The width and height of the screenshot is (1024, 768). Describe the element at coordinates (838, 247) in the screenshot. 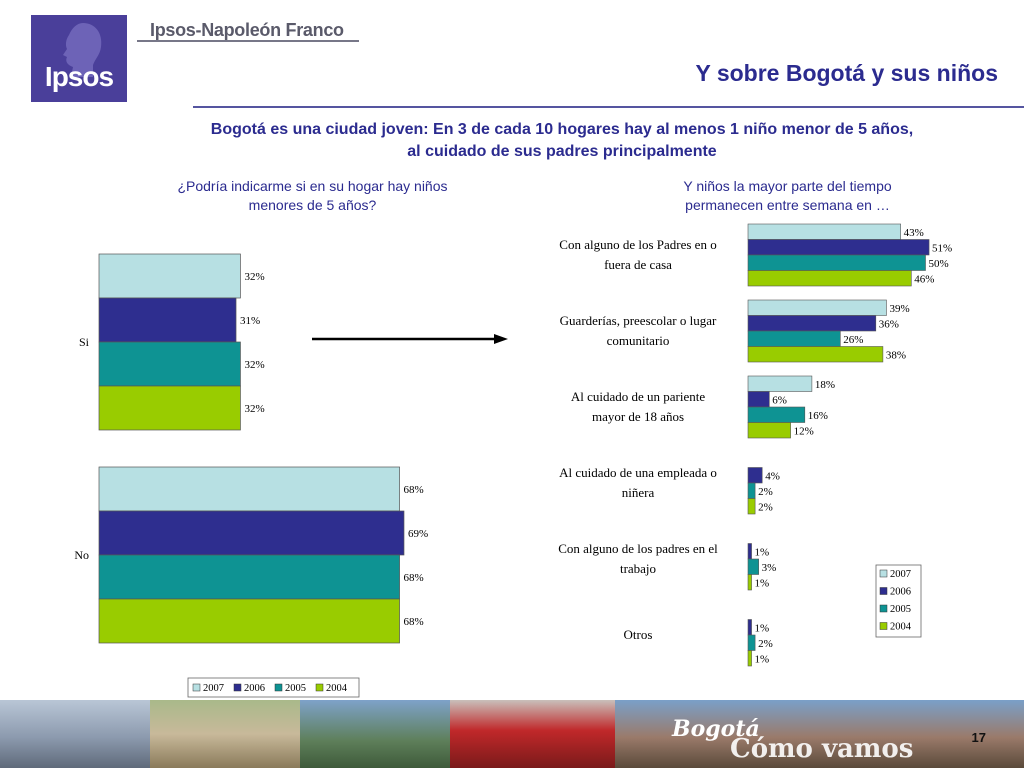

I see `bar-cat1-2006` at that location.